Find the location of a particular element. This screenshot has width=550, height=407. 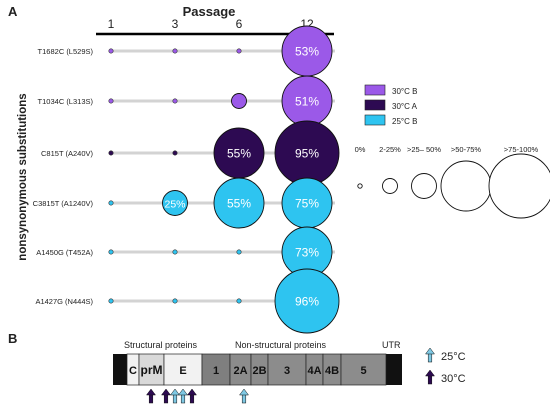

genome-segment-prM is located at coordinates (151, 369).